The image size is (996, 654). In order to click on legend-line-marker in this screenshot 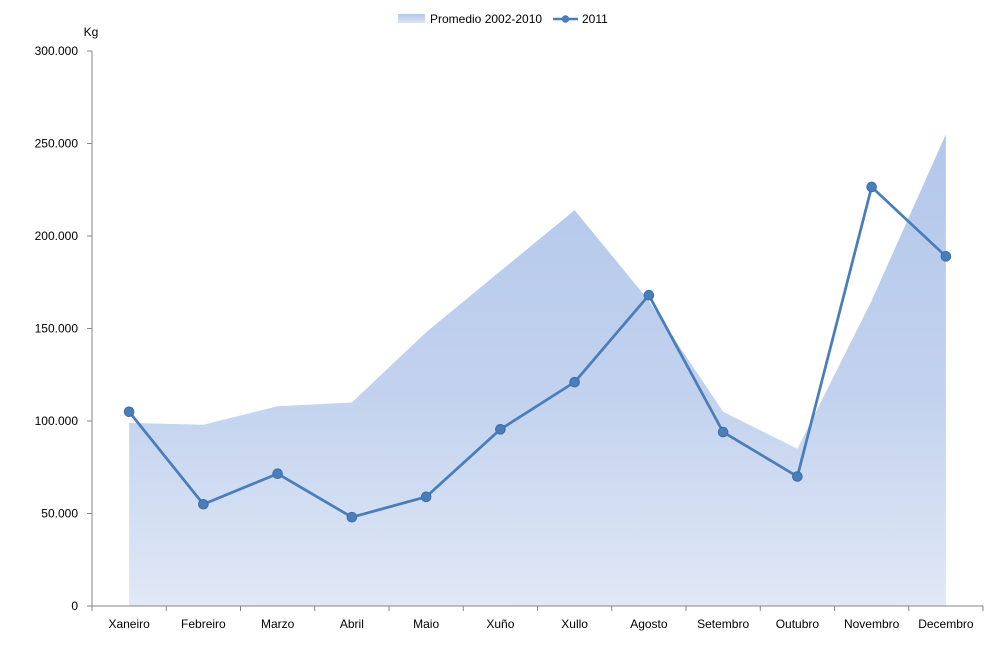, I will do `click(565, 19)`.